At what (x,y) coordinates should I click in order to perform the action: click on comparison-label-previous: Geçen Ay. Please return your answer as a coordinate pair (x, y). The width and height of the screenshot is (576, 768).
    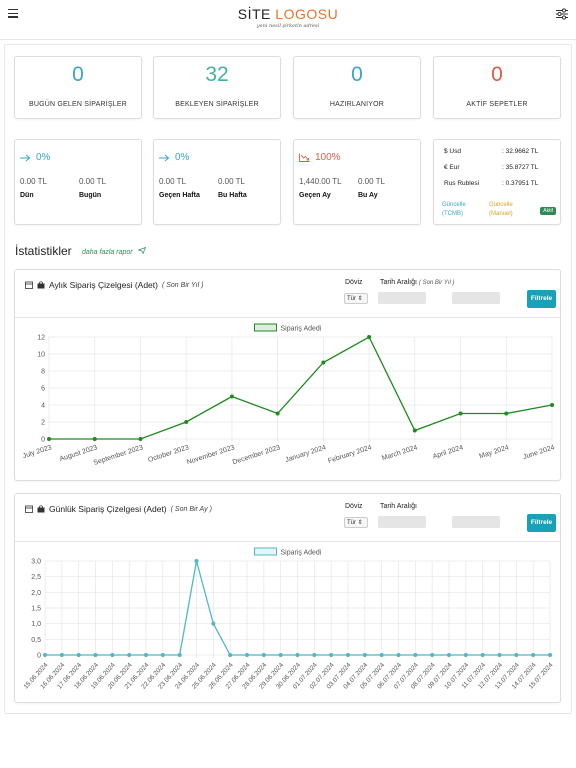
    Looking at the image, I should click on (315, 195).